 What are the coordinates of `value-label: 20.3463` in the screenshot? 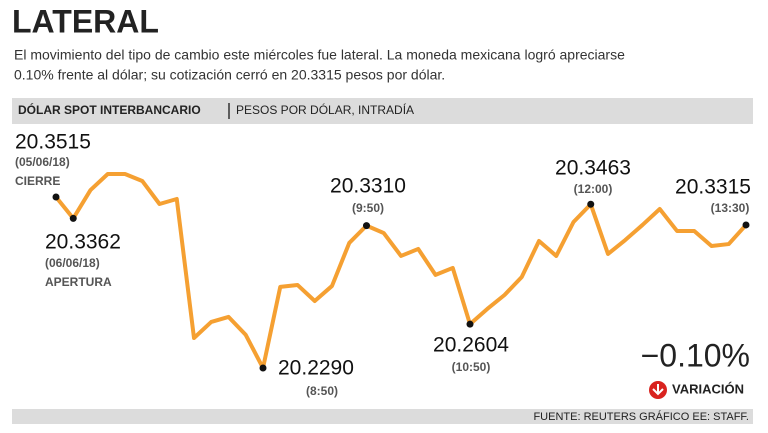 It's located at (593, 168).